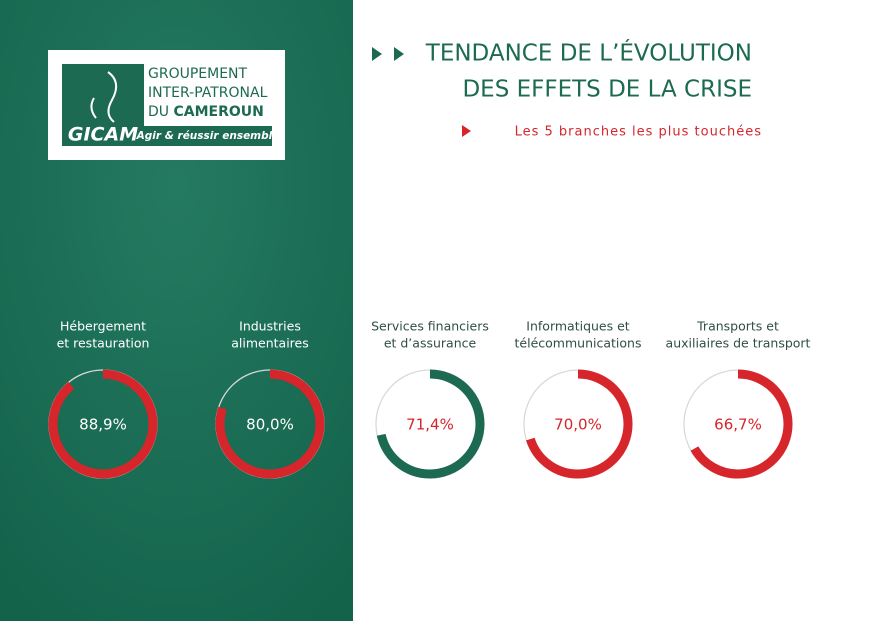 The width and height of the screenshot is (877, 625). I want to click on value-label: 71,4%, so click(430, 425).